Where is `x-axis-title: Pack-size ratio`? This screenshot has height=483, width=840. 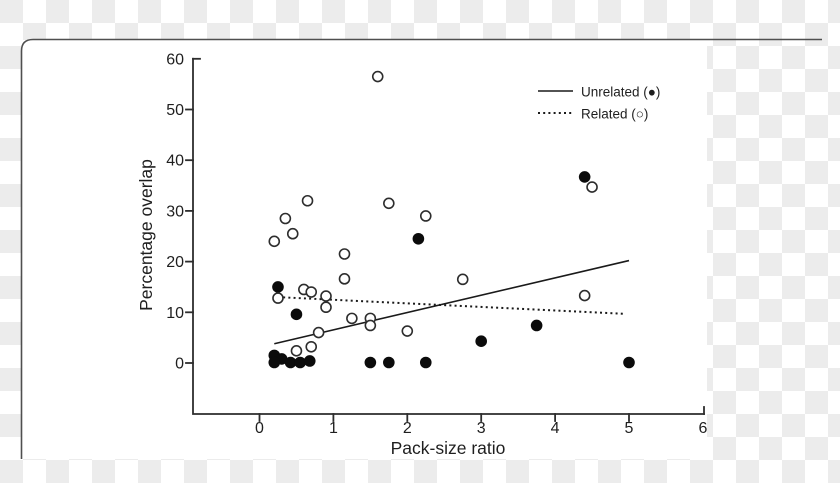 x-axis-title: Pack-size ratio is located at coordinates (448, 448).